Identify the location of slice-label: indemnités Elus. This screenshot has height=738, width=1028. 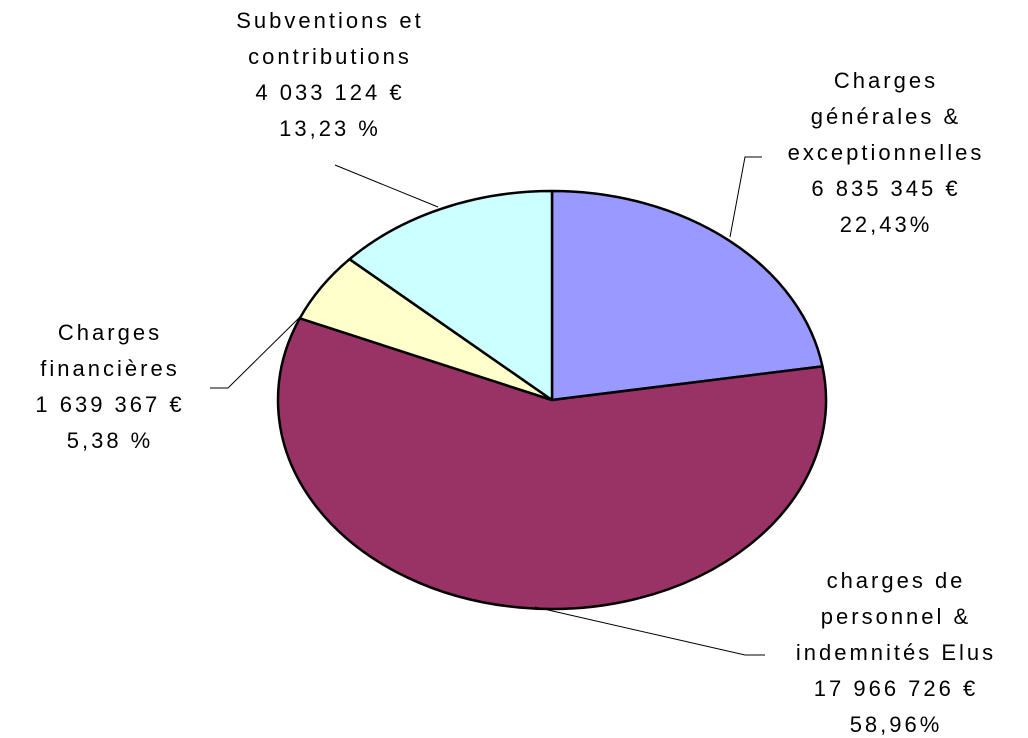
(896, 652).